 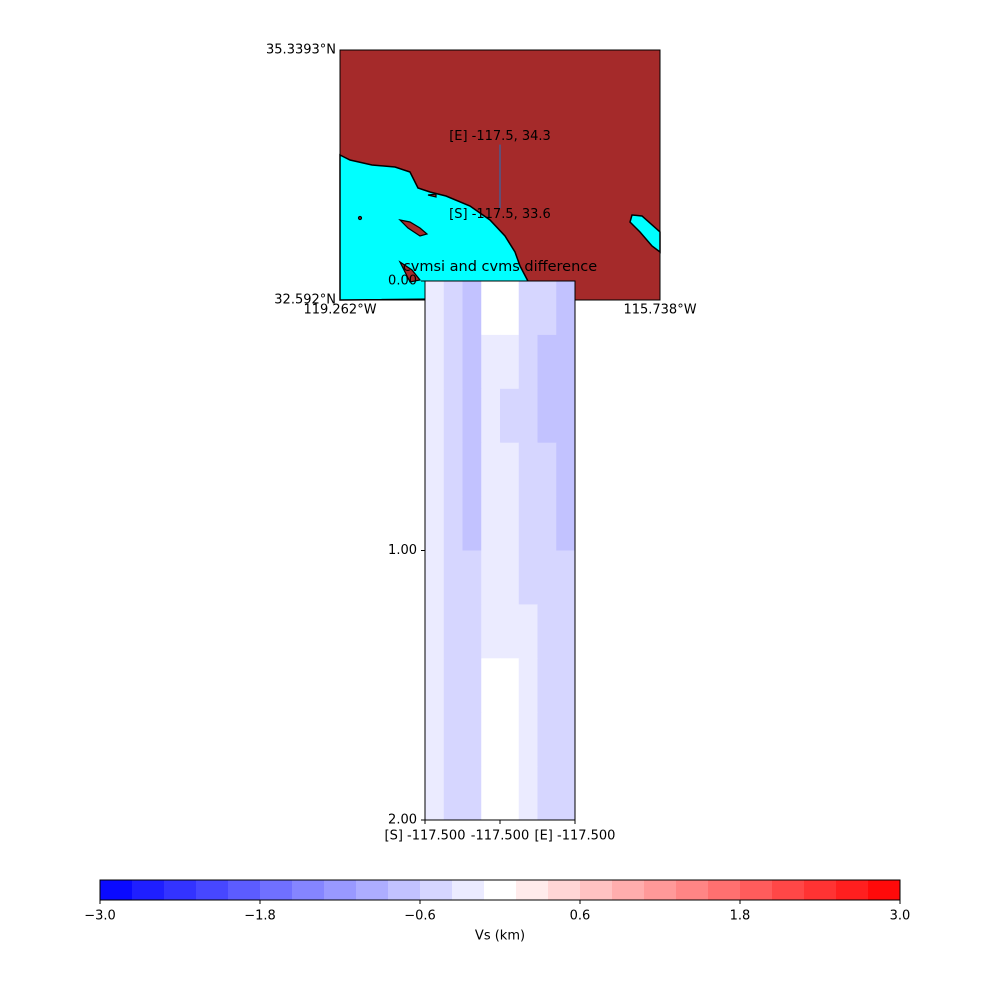 I want to click on y-tick-label: 2.00, so click(x=402, y=820).